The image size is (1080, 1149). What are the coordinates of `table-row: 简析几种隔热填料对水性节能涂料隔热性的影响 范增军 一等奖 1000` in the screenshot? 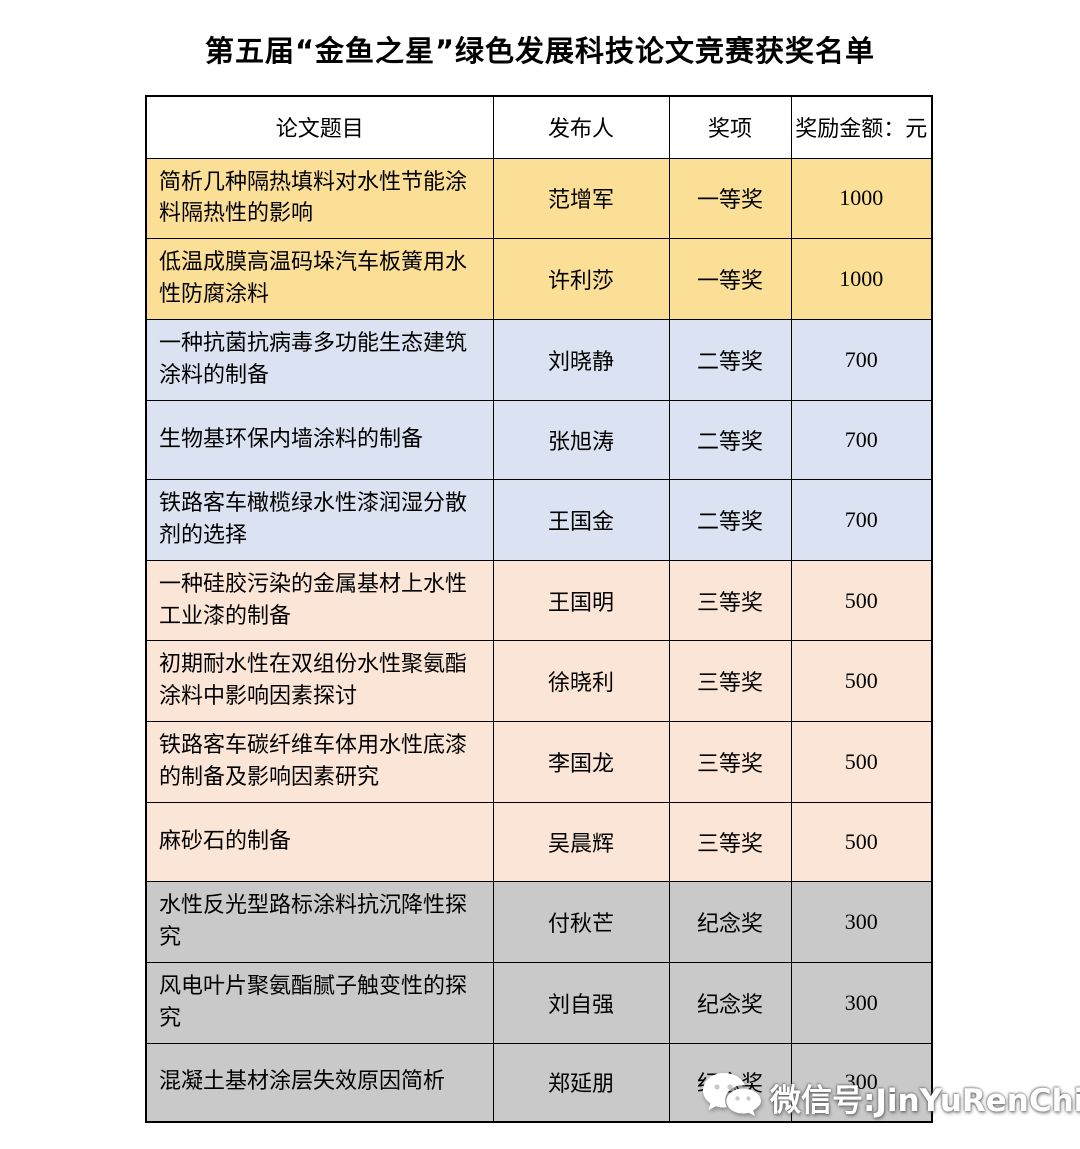 It's located at (539, 198).